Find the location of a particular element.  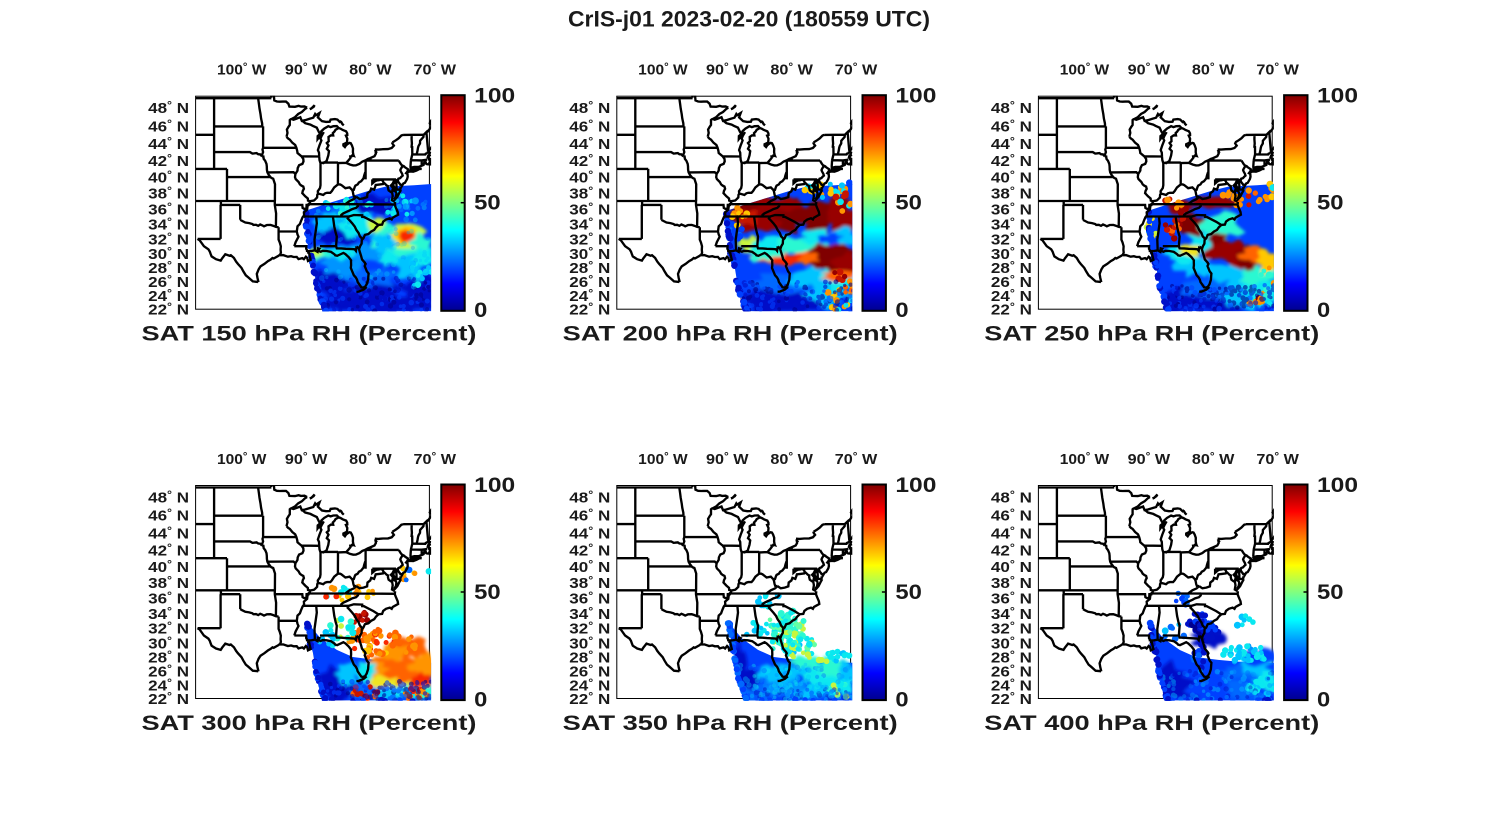

svg-text: SAT 200 hPa RH (Percent) is located at coordinates (730, 334).